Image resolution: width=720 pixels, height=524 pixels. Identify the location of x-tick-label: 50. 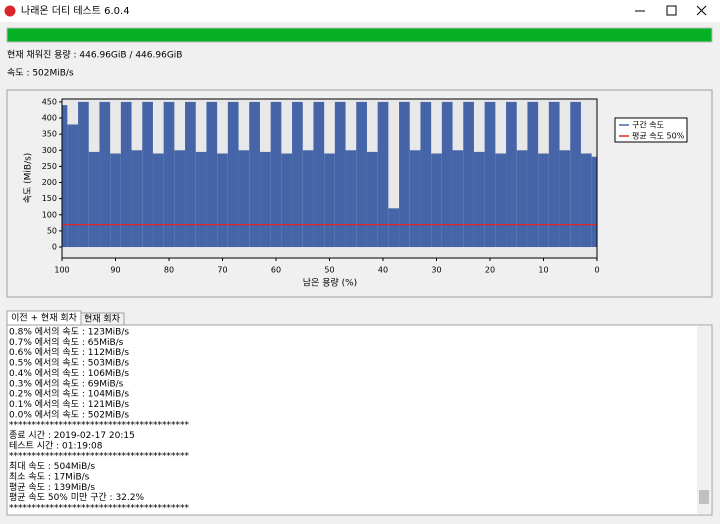
(329, 270).